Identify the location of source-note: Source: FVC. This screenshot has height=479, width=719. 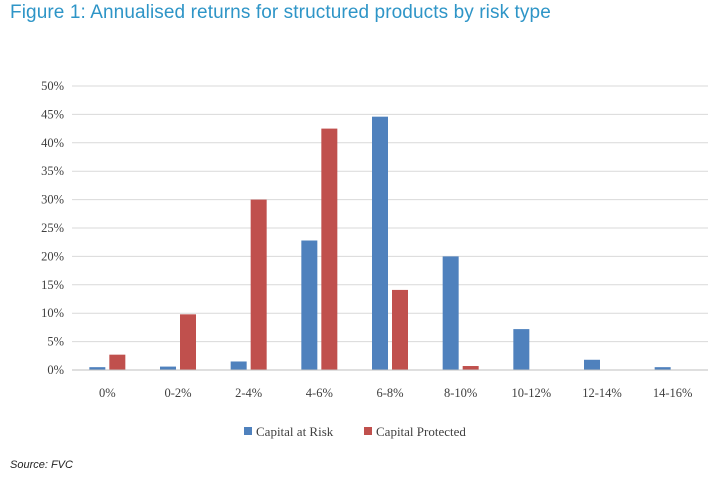
(41, 465).